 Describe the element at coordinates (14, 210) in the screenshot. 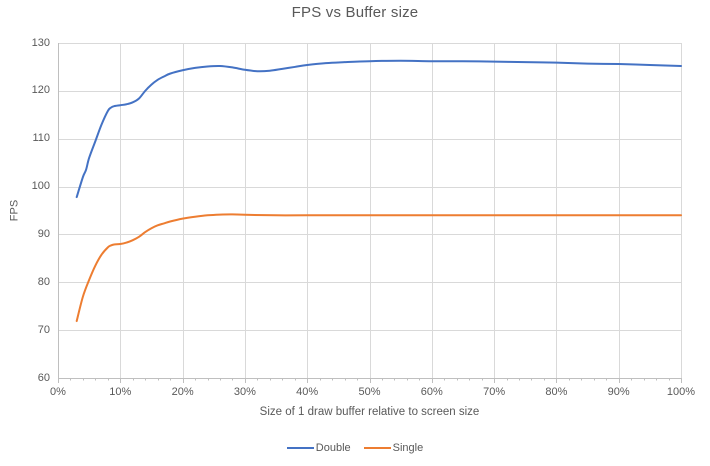

I see `y-axis-title: FPS` at that location.